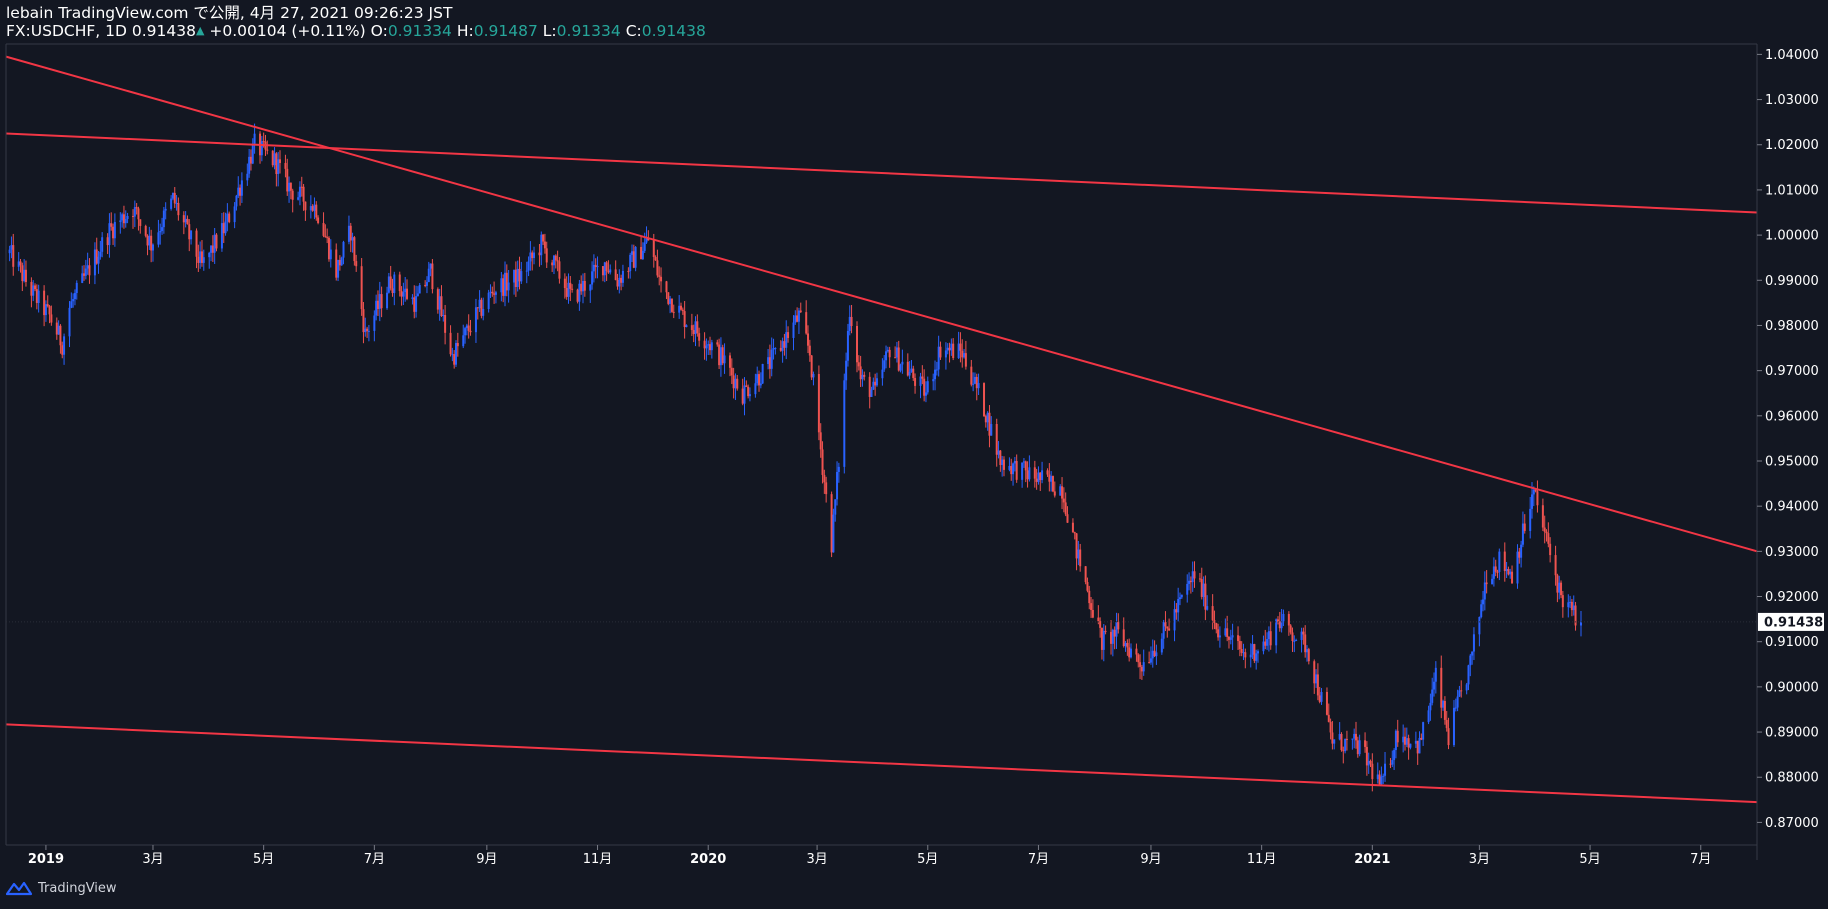 The image size is (1828, 909). Describe the element at coordinates (19, 888) in the screenshot. I see `tradingview-logo-icon` at that location.